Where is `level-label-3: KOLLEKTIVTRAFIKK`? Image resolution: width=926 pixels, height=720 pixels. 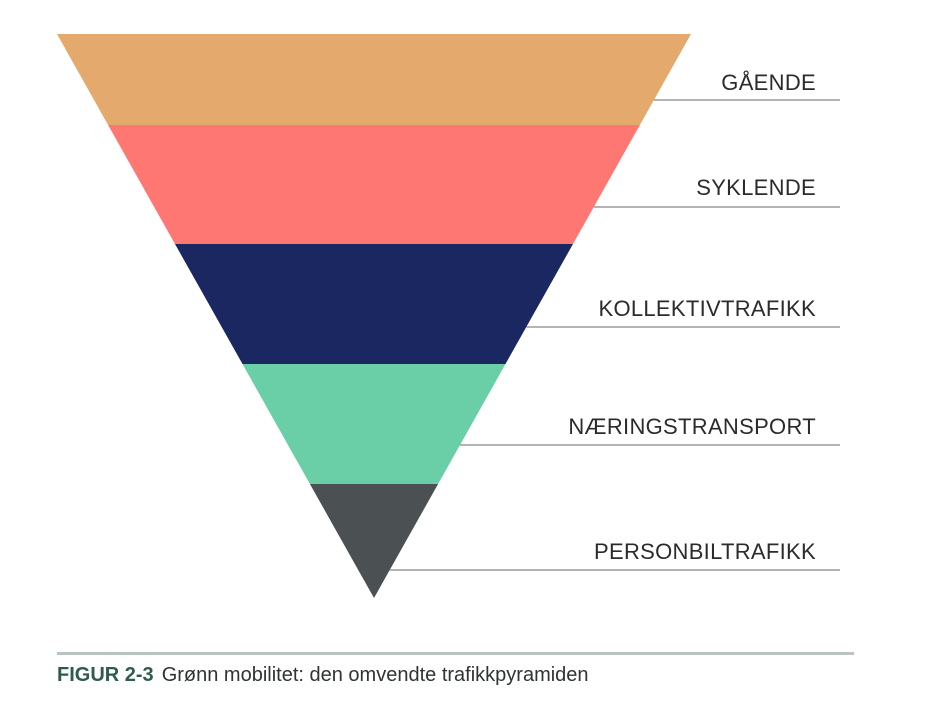 level-label-3: KOLLEKTIVTRAFIKK is located at coordinates (707, 308).